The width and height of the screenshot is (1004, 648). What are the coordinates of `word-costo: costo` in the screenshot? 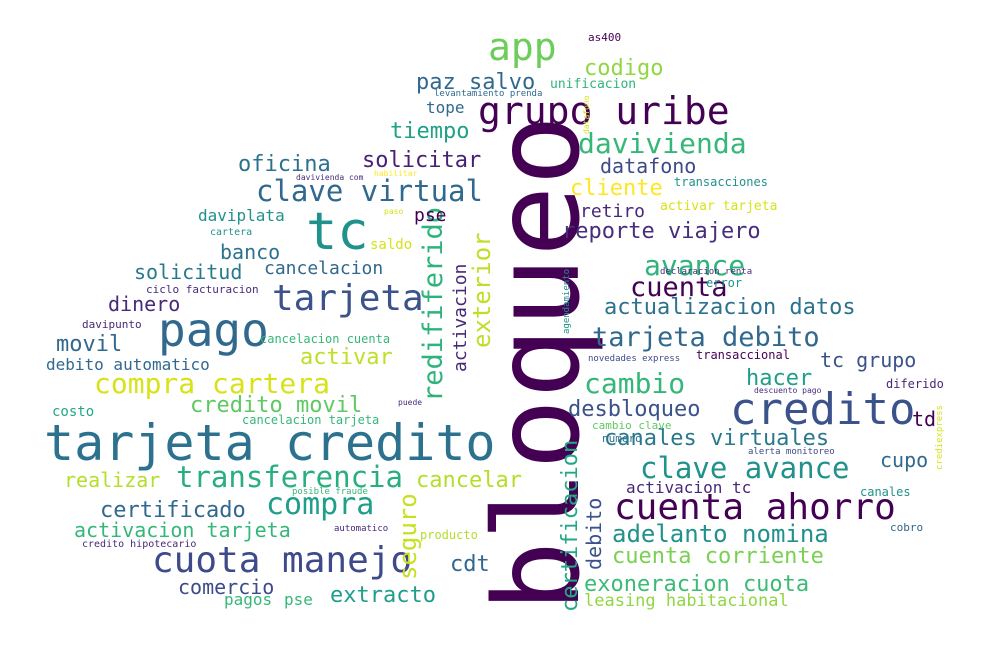 It's located at (73, 412).